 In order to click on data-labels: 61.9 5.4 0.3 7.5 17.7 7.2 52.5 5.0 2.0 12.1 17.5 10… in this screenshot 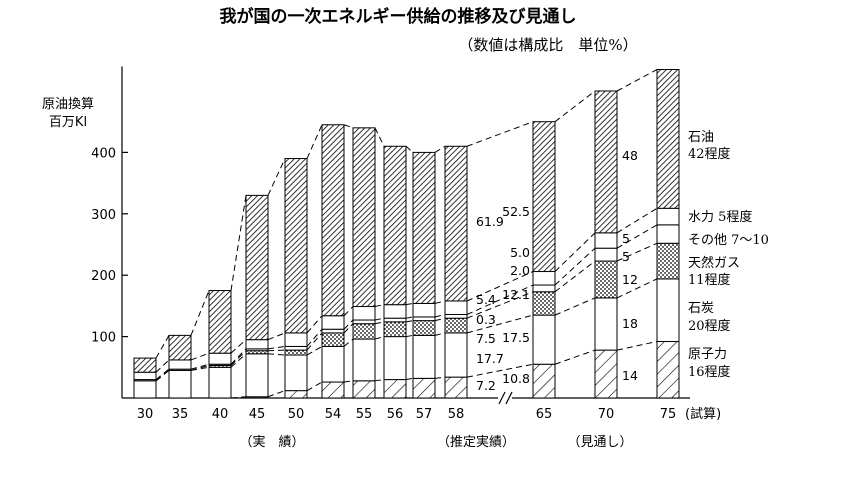, I will do `click(557, 270)`.